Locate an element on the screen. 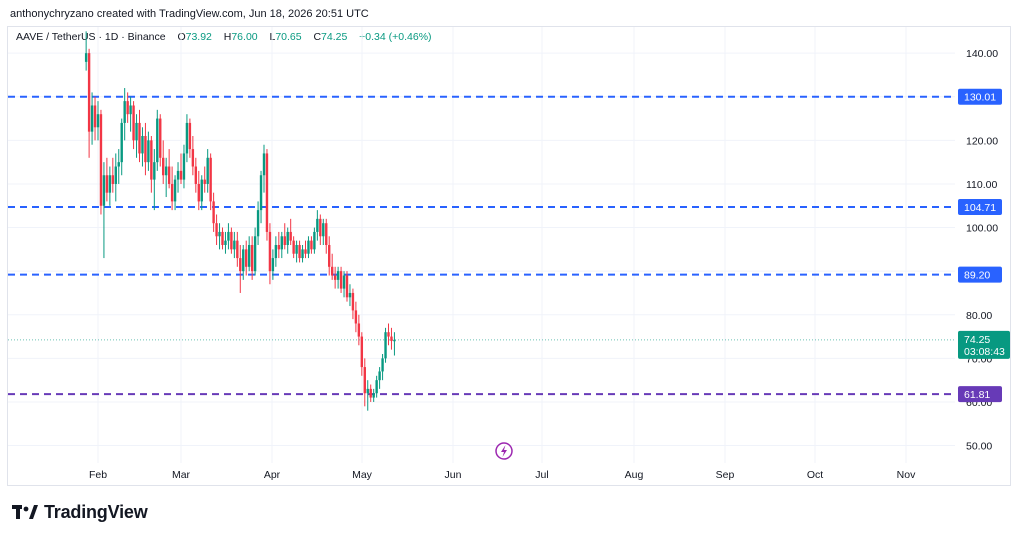  close-value: 74.25 is located at coordinates (334, 37).